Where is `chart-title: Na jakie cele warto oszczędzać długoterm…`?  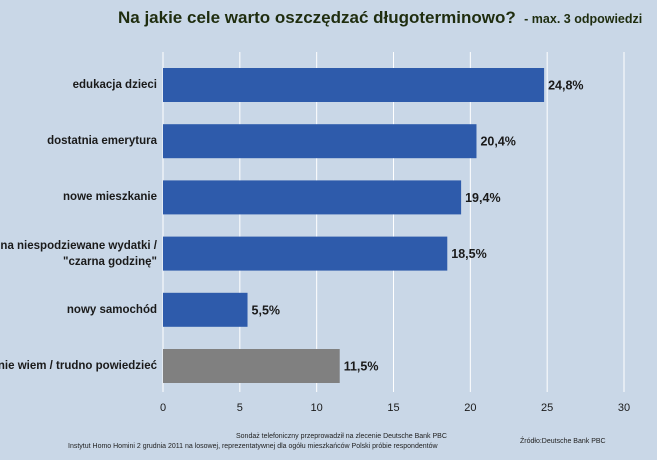
chart-title: Na jakie cele warto oszczędzać długoterm… is located at coordinates (380, 18).